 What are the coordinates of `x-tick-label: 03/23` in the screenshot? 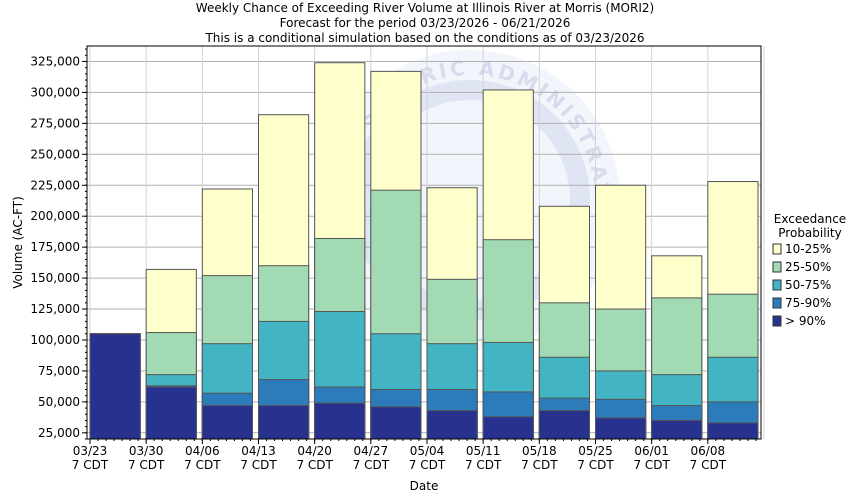 It's located at (90, 451).